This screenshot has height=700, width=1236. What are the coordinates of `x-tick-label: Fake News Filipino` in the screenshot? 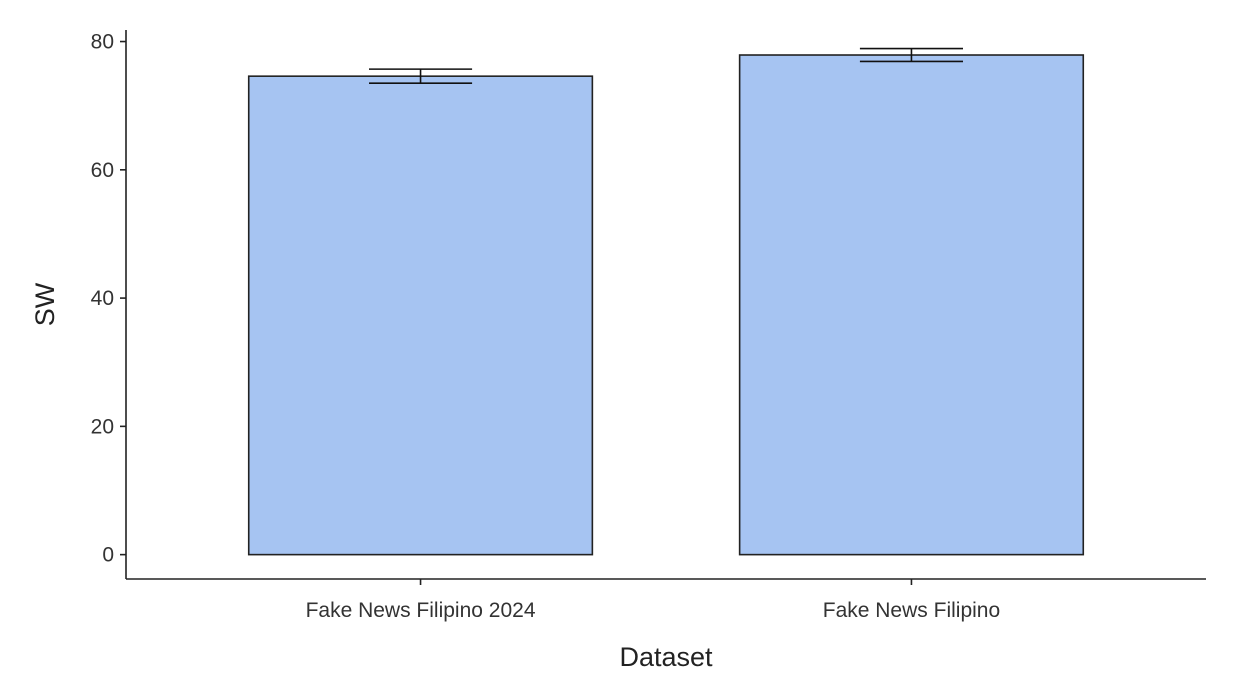 It's located at (911, 610).